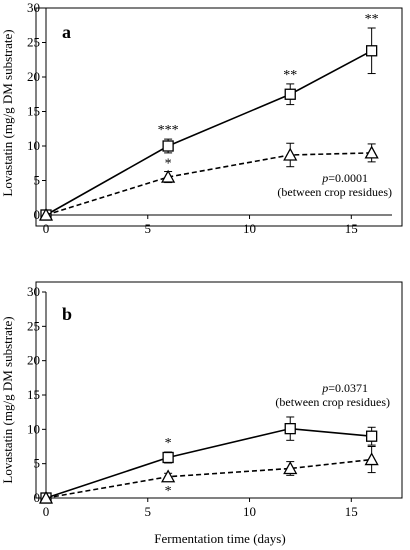 This screenshot has width=410, height=550. What do you see at coordinates (324, 388) in the screenshot?
I see `p-symbol-b: p` at bounding box center [324, 388].